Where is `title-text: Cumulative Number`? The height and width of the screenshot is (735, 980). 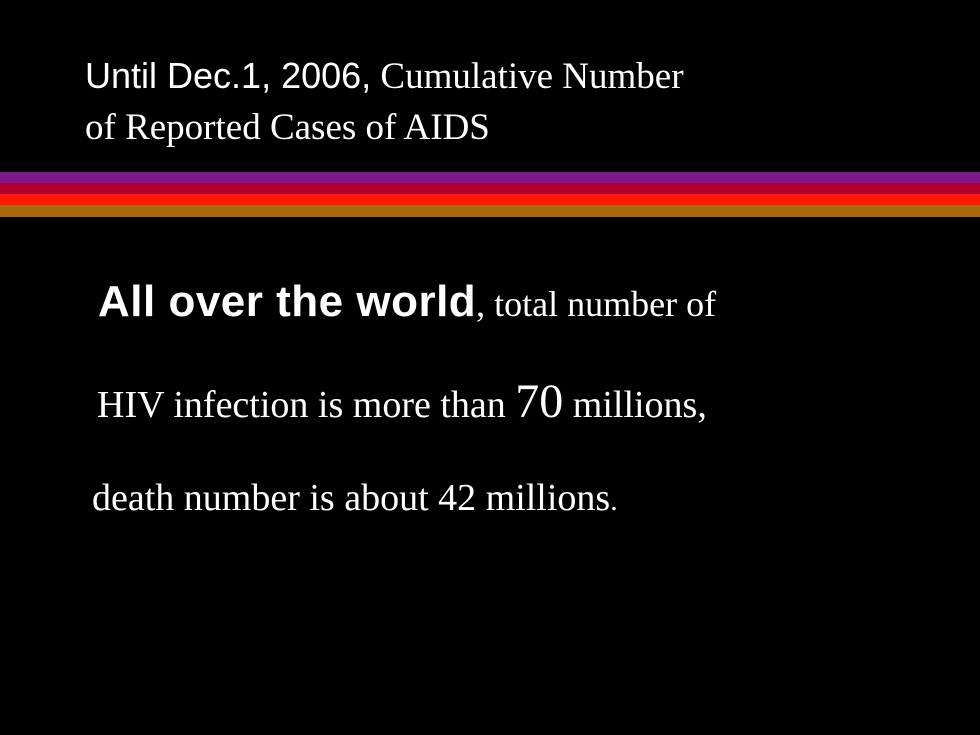
title-text: Cumulative Number is located at coordinates (532, 76).